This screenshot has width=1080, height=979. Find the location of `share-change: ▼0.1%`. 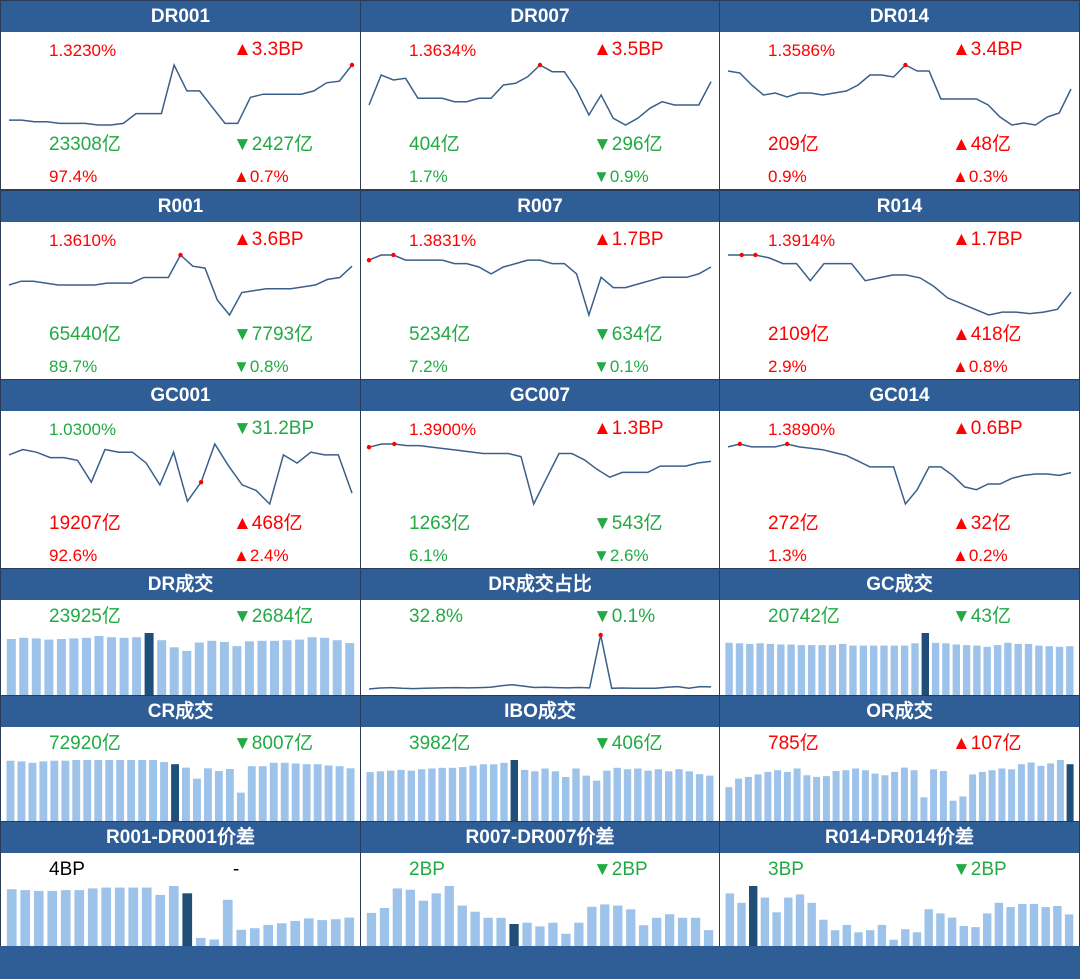

share-change: ▼0.1% is located at coordinates (621, 366).